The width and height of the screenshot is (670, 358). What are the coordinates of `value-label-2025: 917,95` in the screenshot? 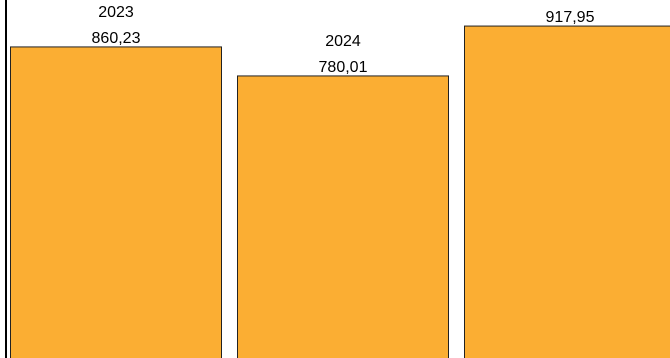 It's located at (570, 17).